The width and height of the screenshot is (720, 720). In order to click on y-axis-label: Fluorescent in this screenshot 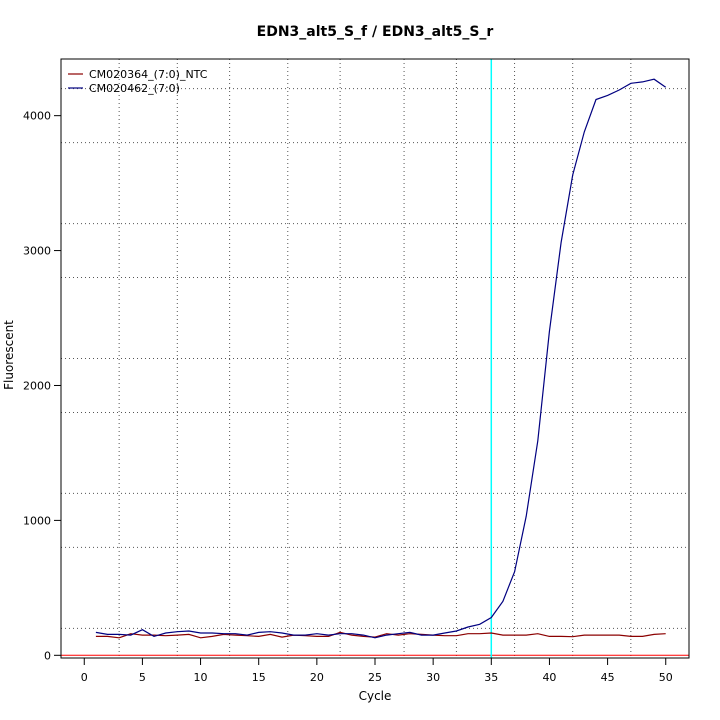, I will do `click(9, 355)`.